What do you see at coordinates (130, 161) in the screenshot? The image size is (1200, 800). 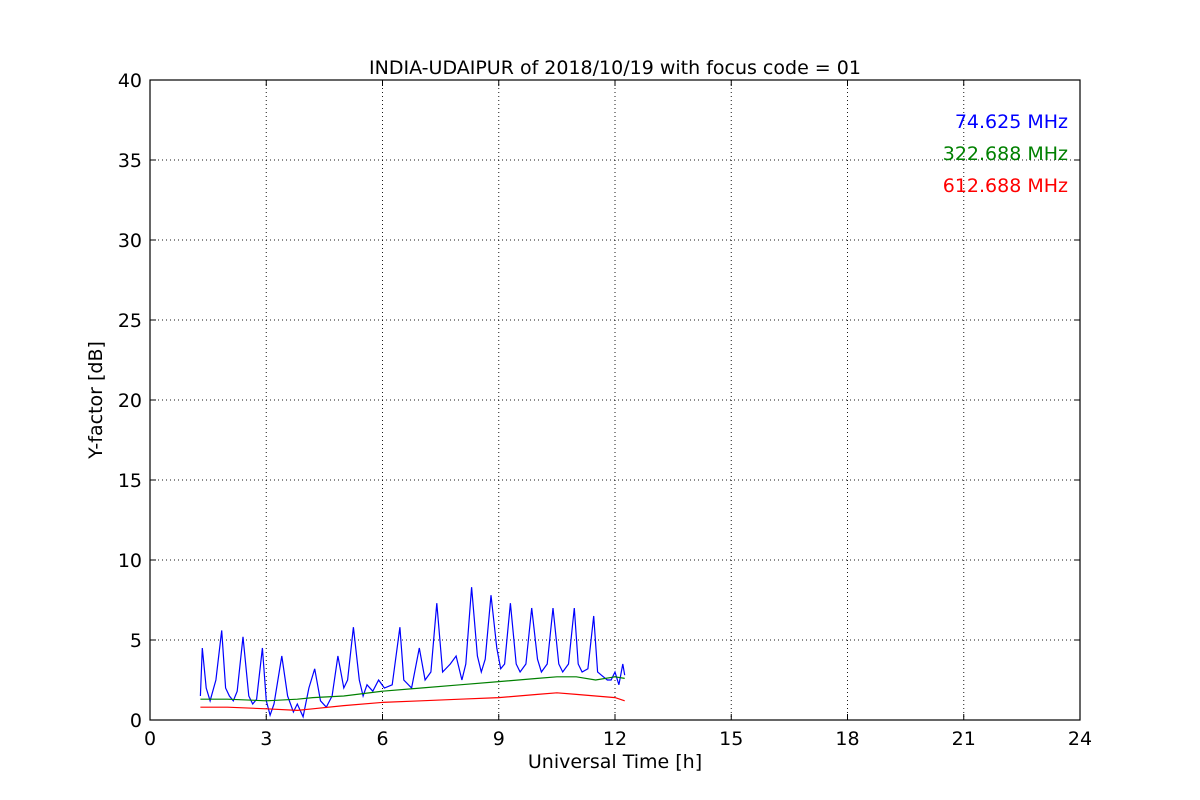 I see `y-tick-label: 35` at bounding box center [130, 161].